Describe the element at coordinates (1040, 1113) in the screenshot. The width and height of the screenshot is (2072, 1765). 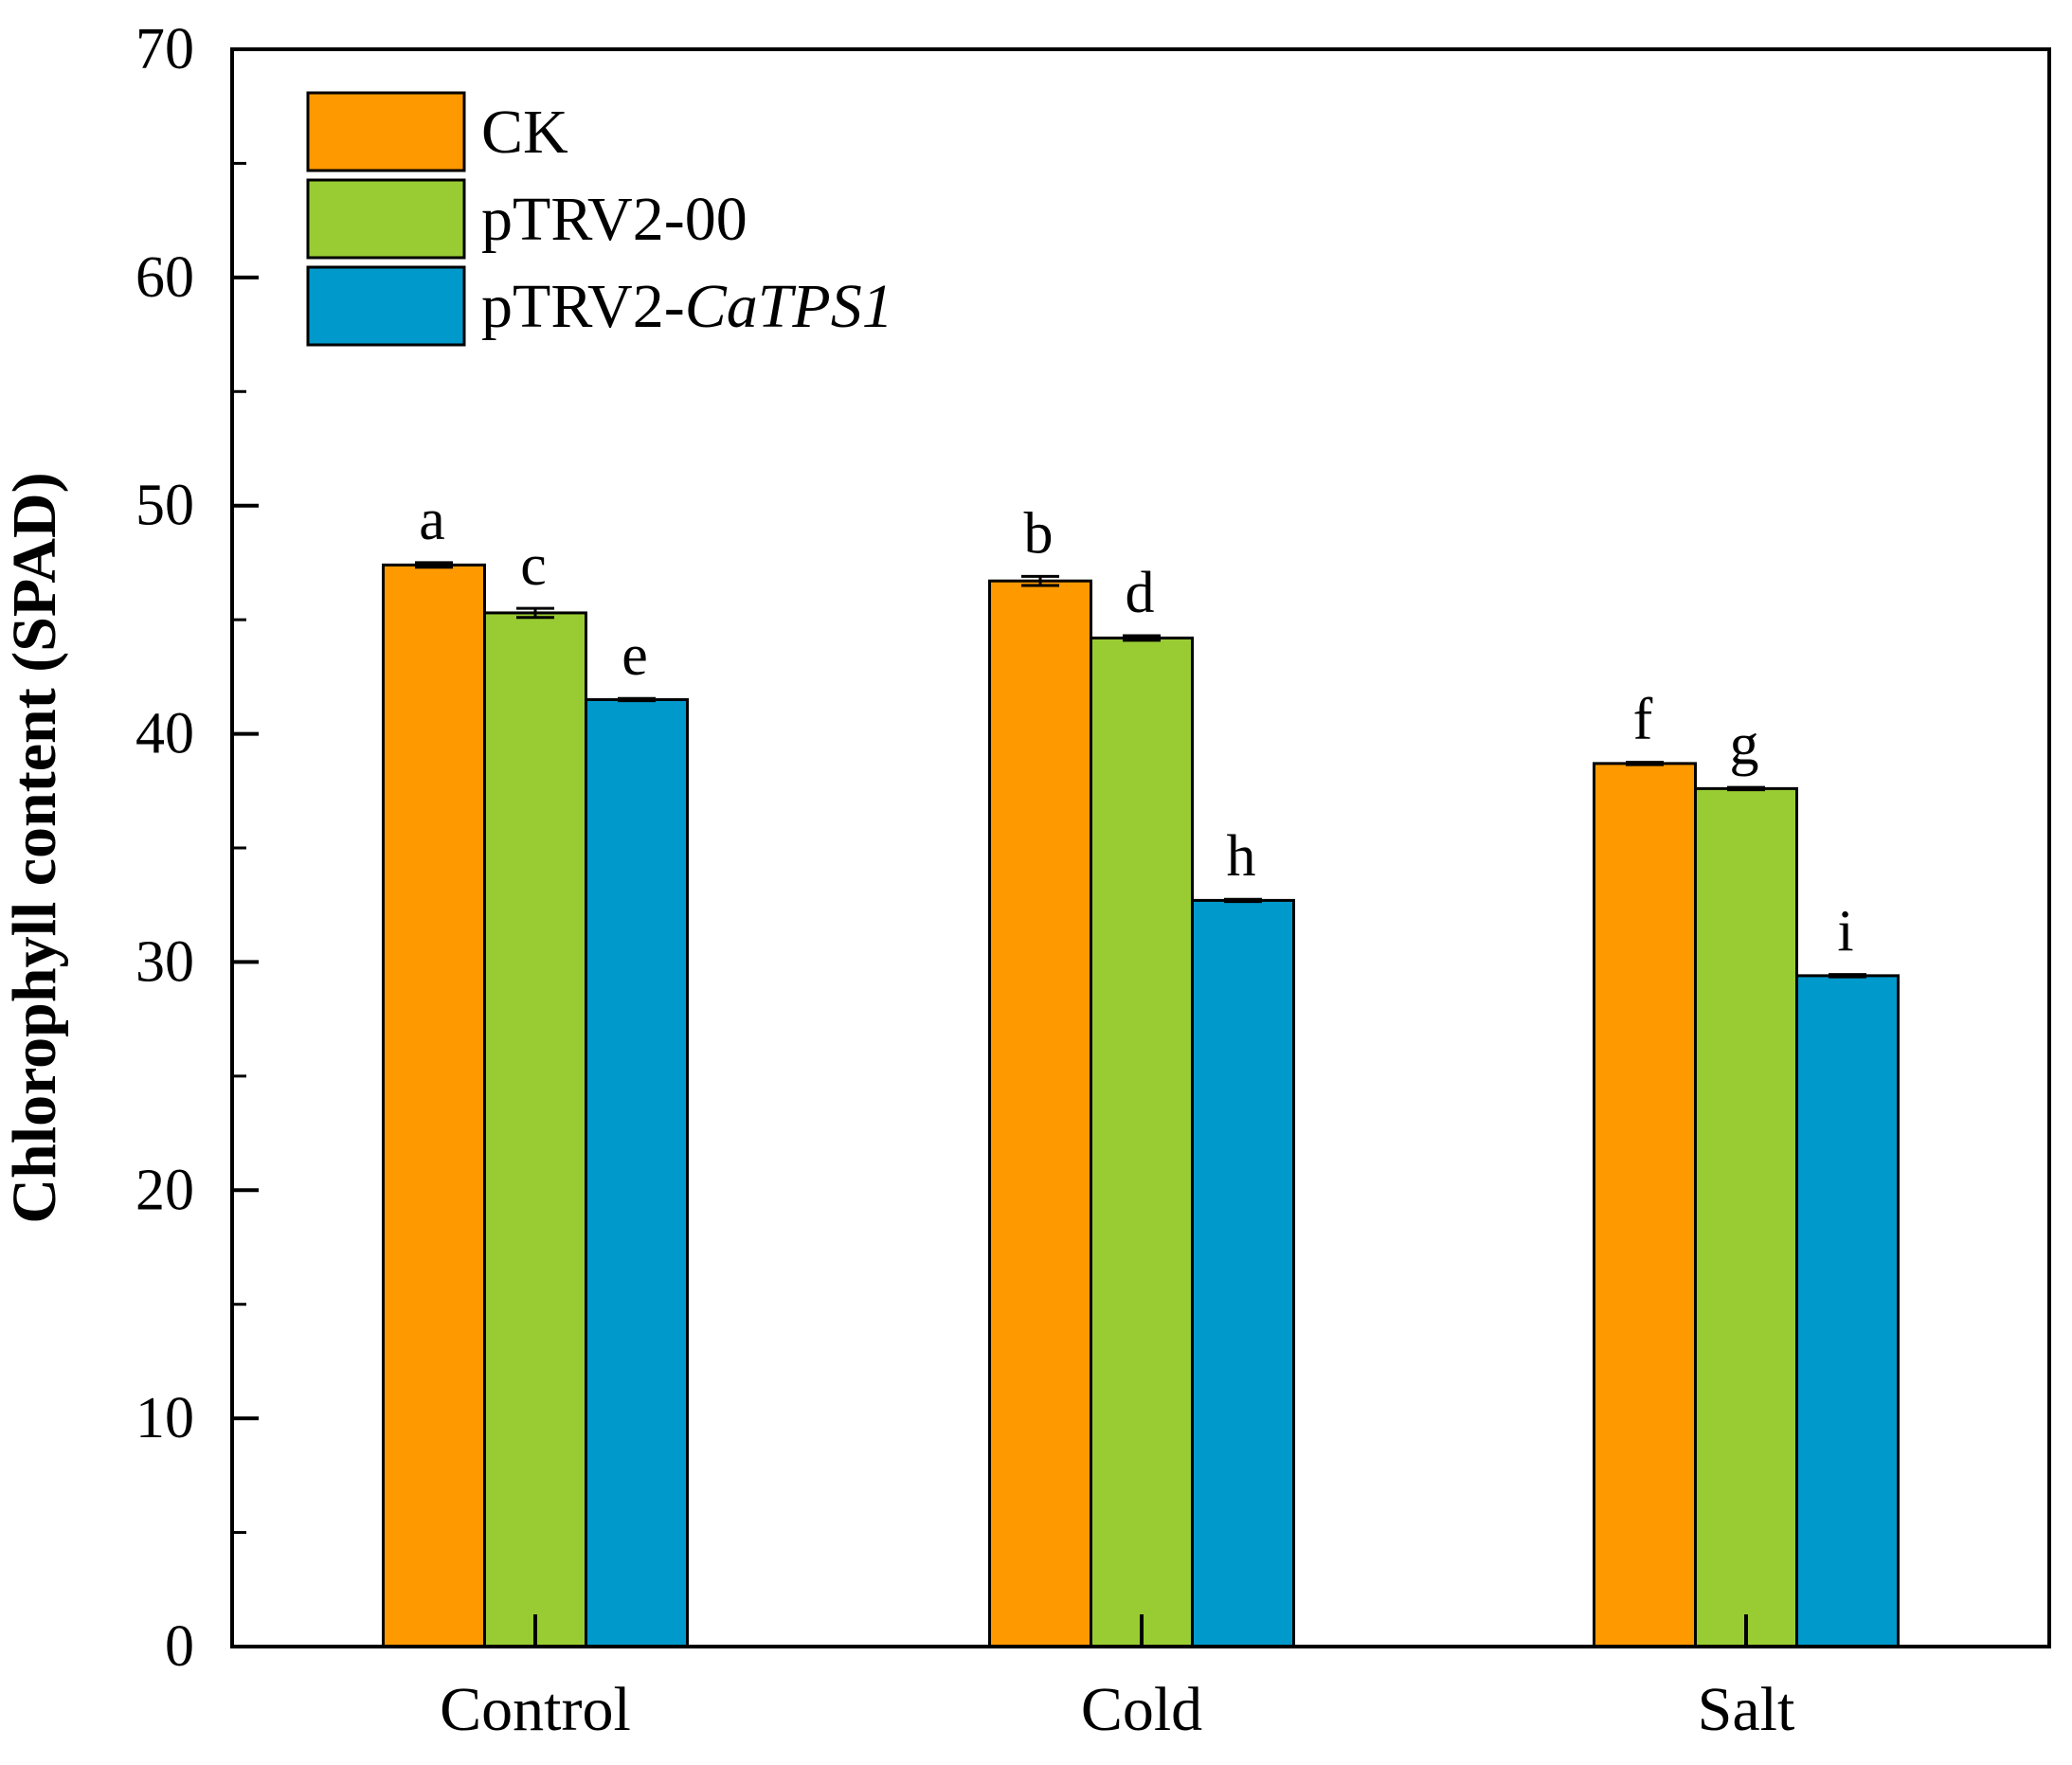
I see `bar-ck-cold` at that location.